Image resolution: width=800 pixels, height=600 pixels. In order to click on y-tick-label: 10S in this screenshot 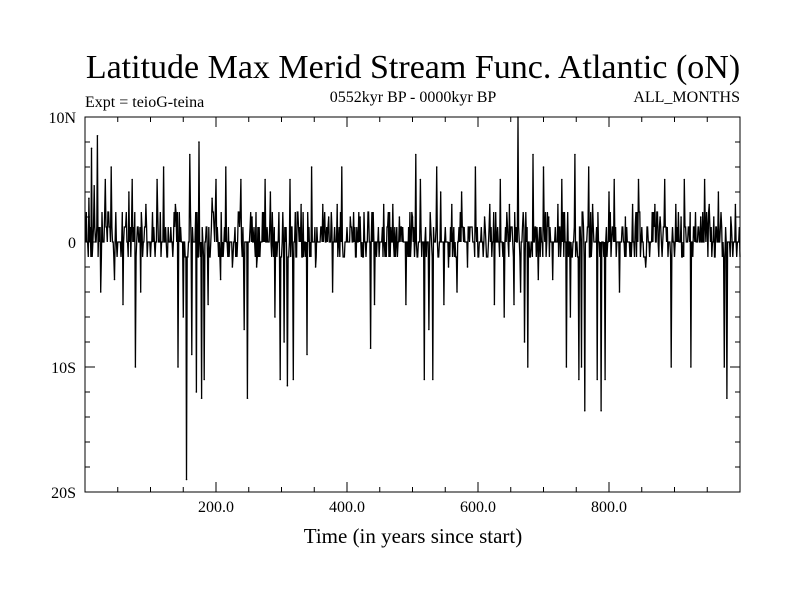, I will do `click(63, 368)`.